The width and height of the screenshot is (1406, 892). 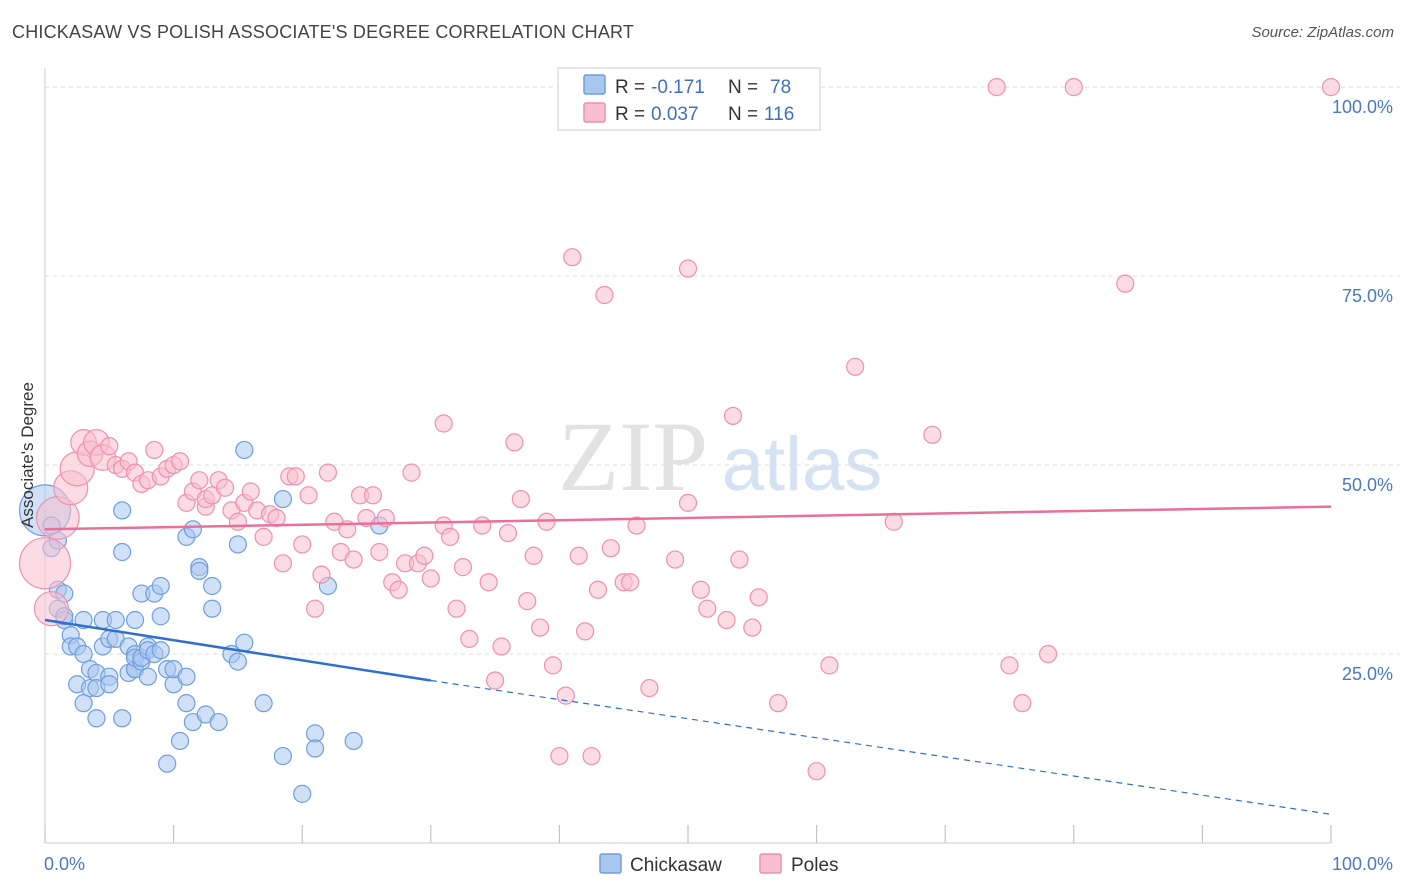 I want to click on y-axis-label: Associate's Degree, so click(x=27, y=455).